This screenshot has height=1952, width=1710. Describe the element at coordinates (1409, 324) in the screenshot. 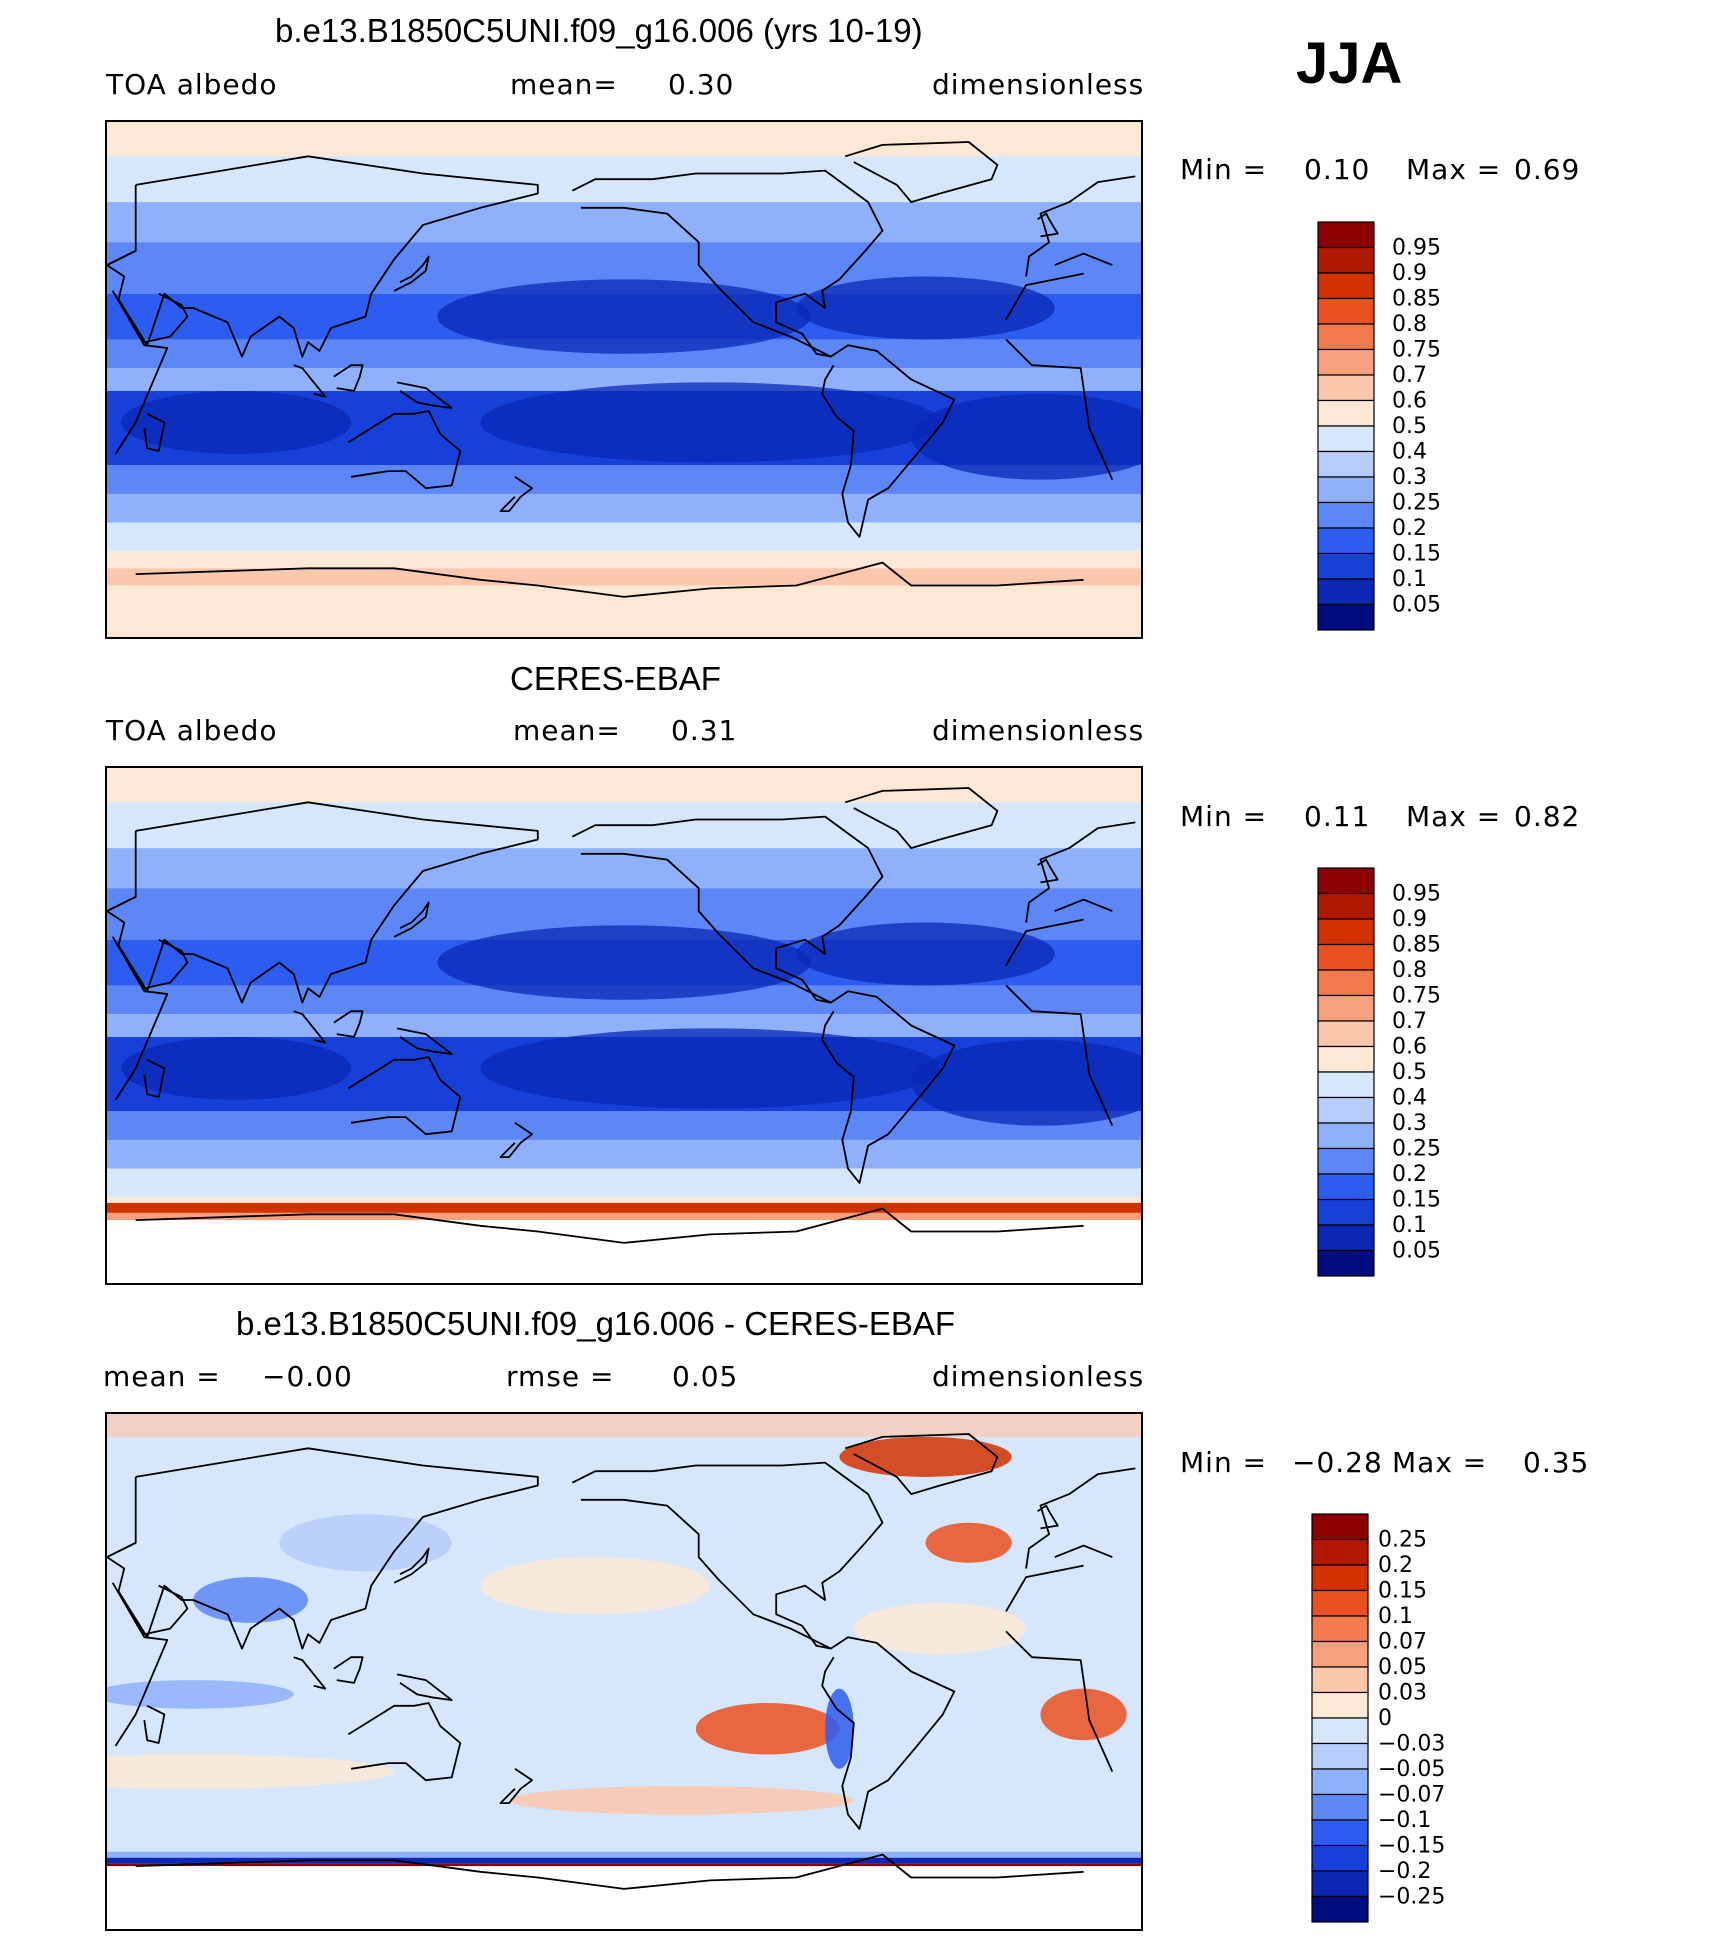

I see `colorbar-tick-label: 0.8` at that location.